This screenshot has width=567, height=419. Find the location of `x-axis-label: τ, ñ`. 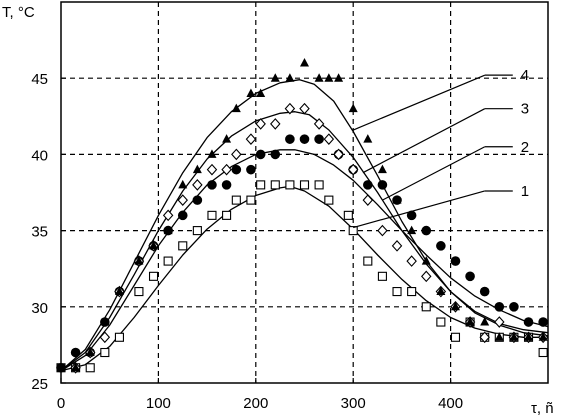

x-axis-label: τ, ñ is located at coordinates (542, 408).